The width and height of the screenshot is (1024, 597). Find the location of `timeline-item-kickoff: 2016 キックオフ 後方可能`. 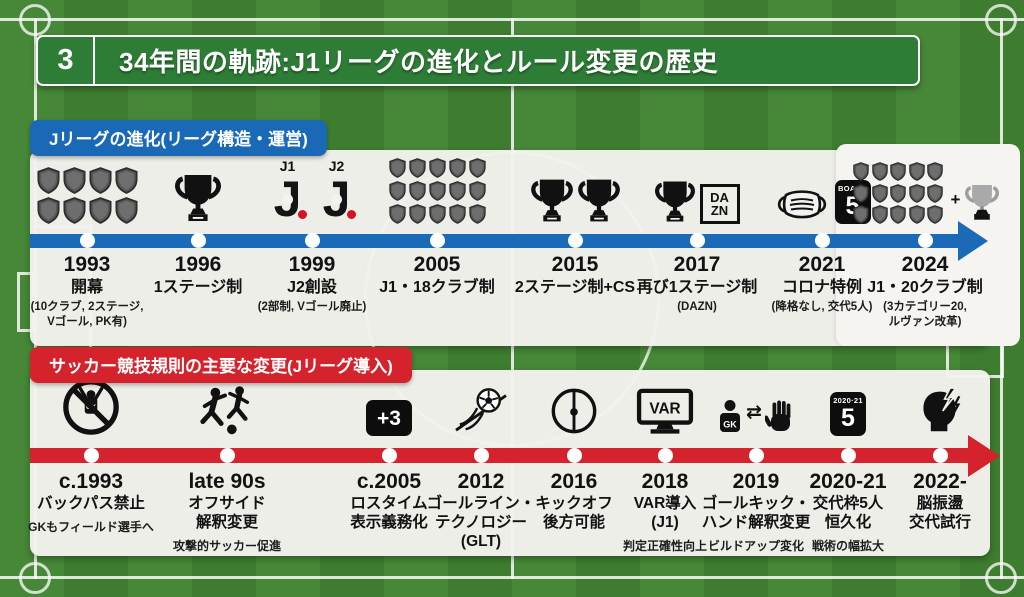

timeline-item-kickoff: 2016 キックオフ 後方可能 is located at coordinates (574, 463).